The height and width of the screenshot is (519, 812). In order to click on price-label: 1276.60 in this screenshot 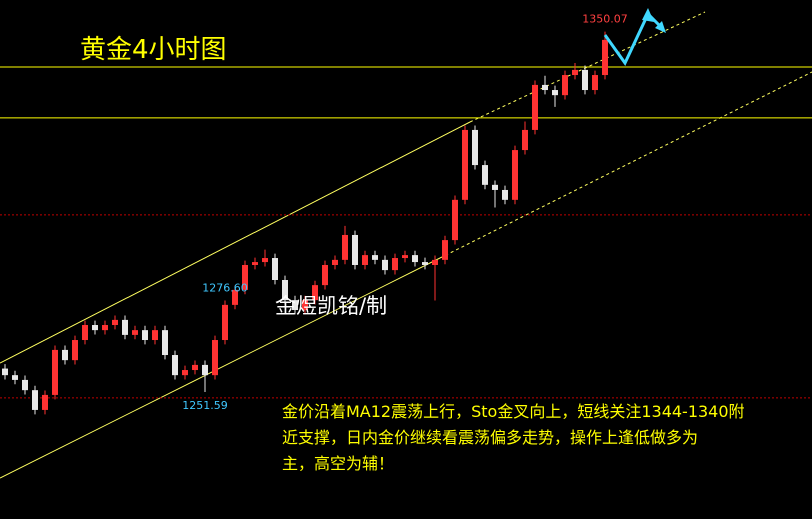, I will do `click(225, 287)`.